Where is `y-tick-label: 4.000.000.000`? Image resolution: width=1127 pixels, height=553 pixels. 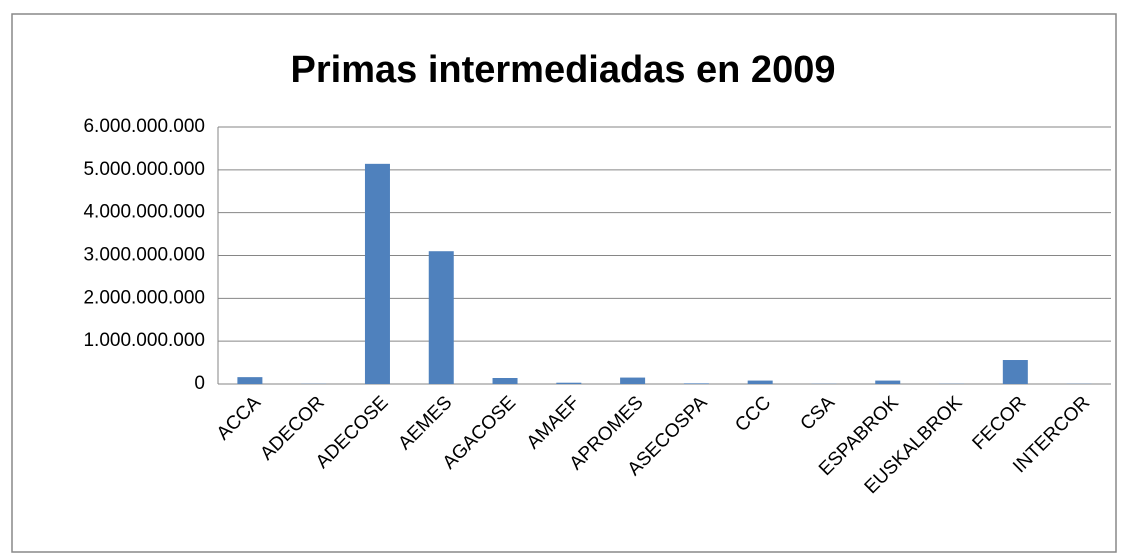
y-tick-label: 4.000.000.000 is located at coordinates (144, 212).